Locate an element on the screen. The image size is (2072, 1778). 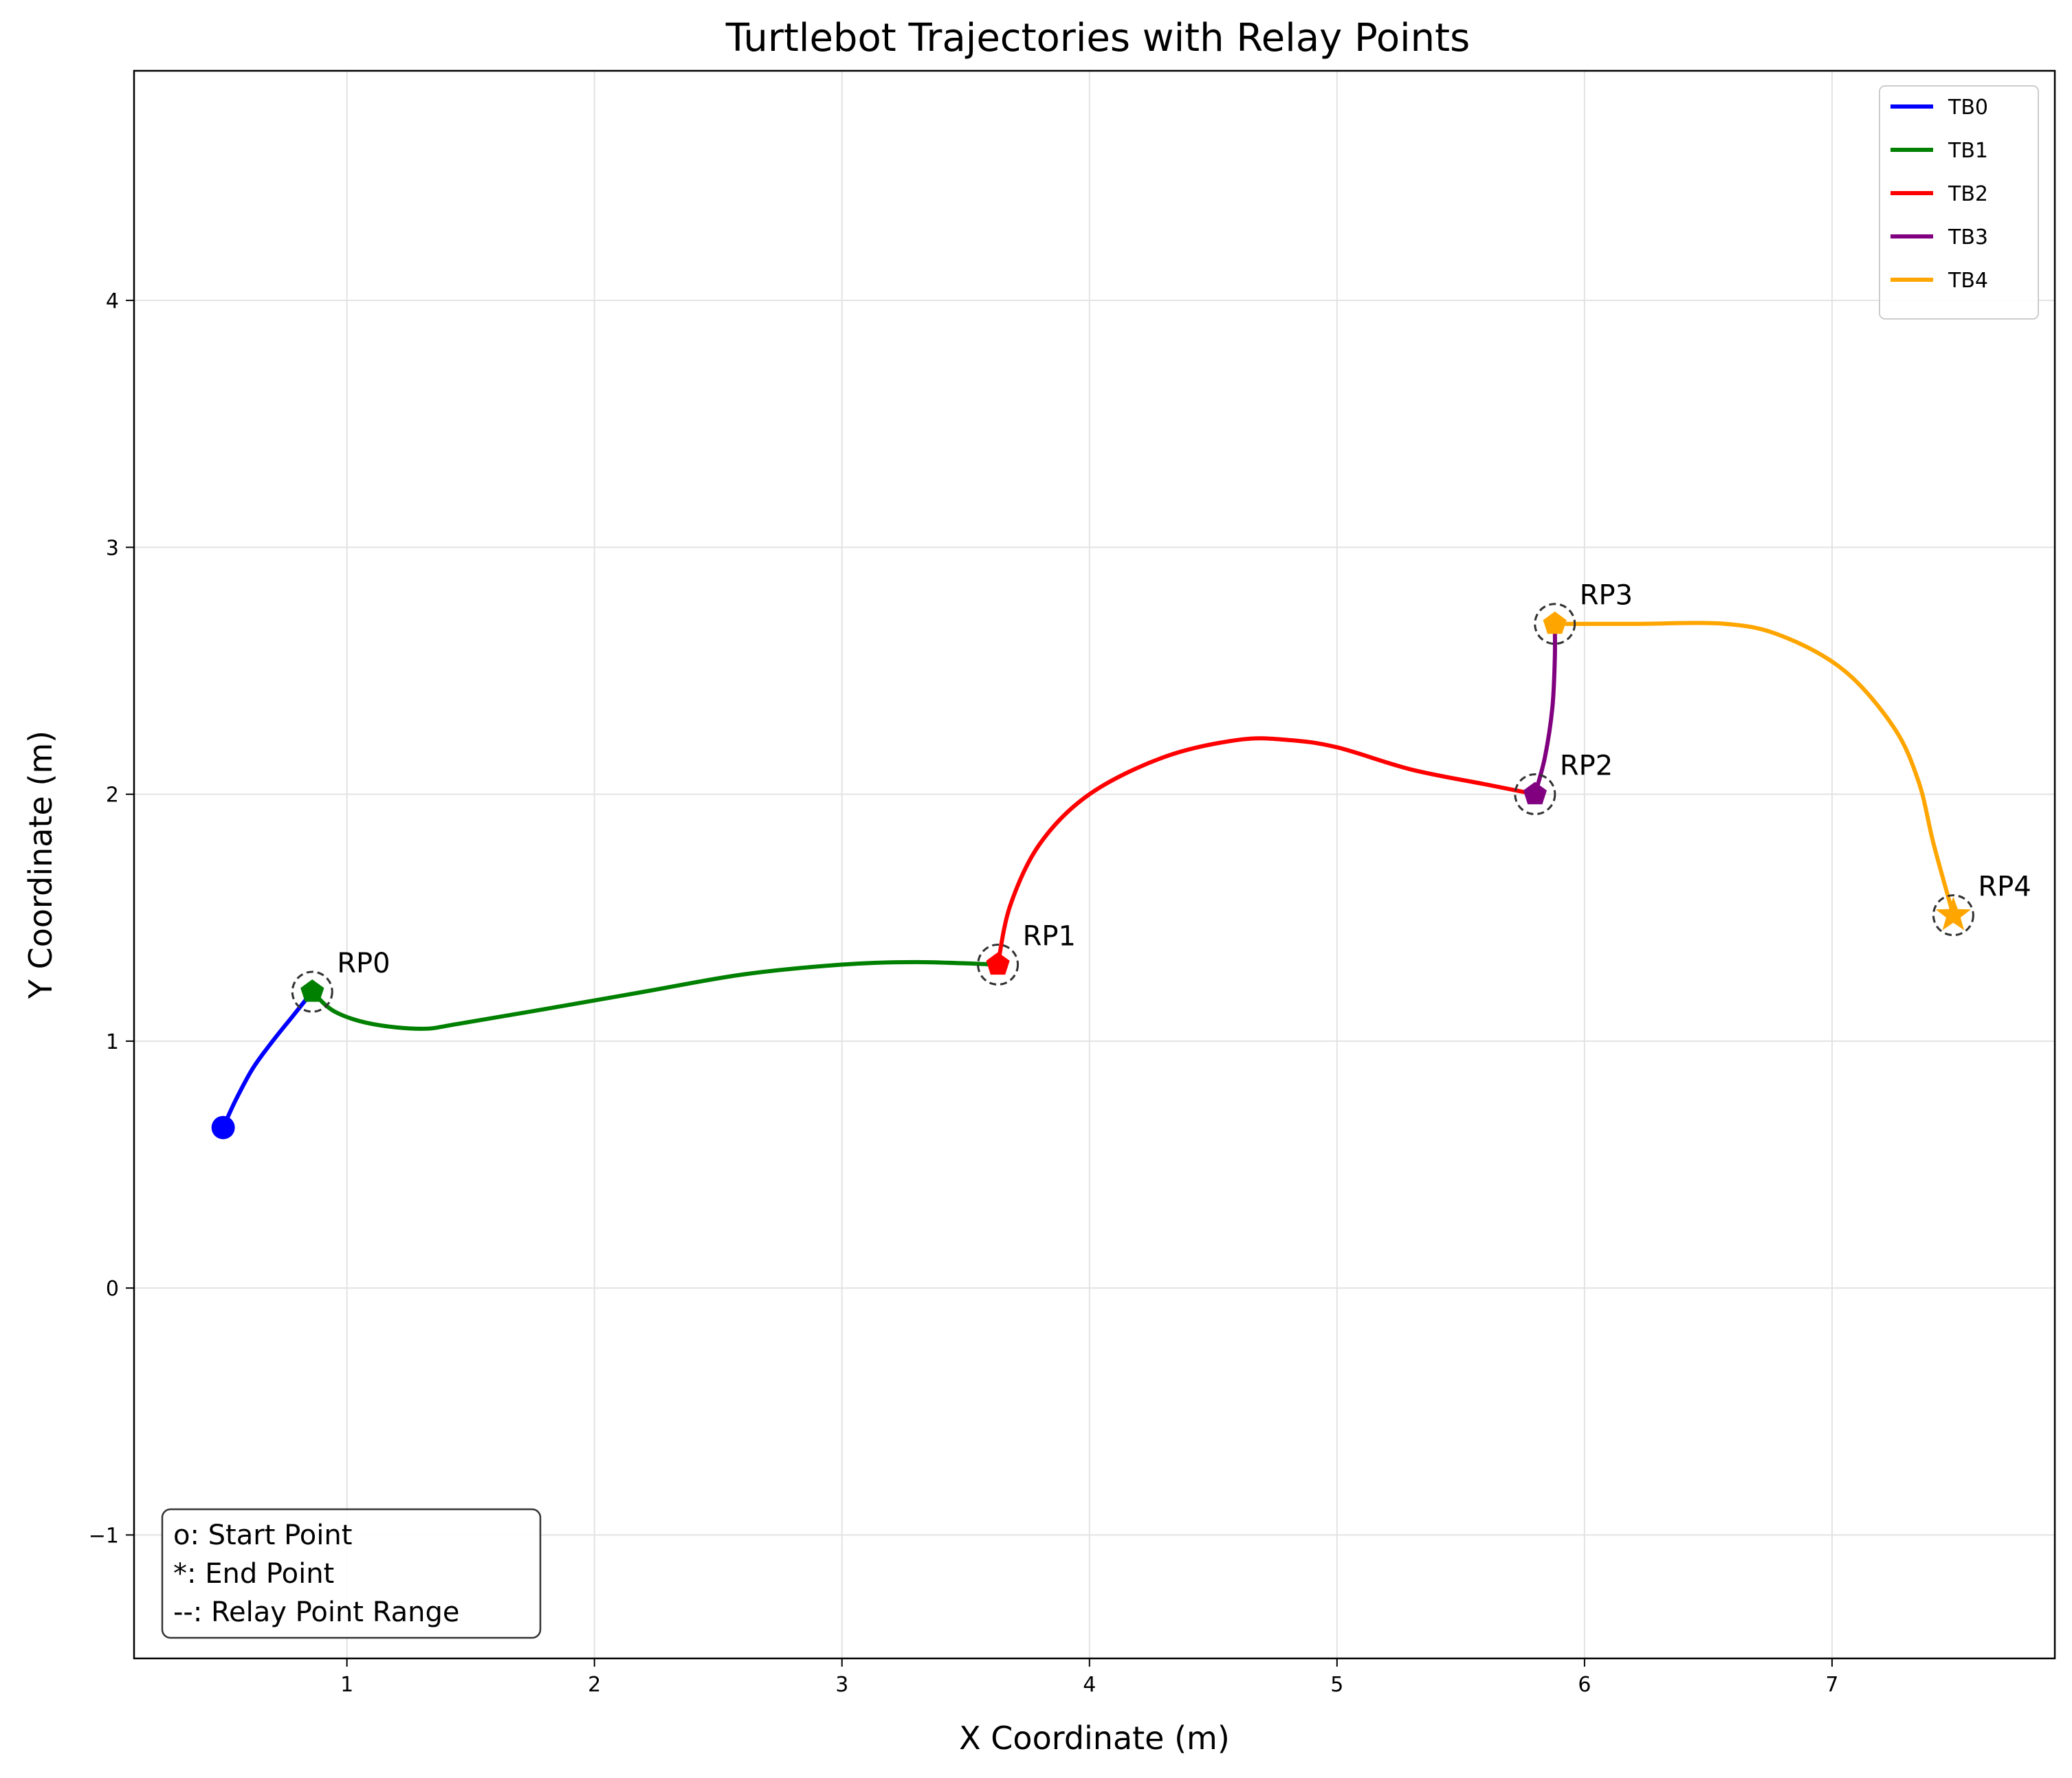
trajectory-line-tb0 is located at coordinates (268, 1060).